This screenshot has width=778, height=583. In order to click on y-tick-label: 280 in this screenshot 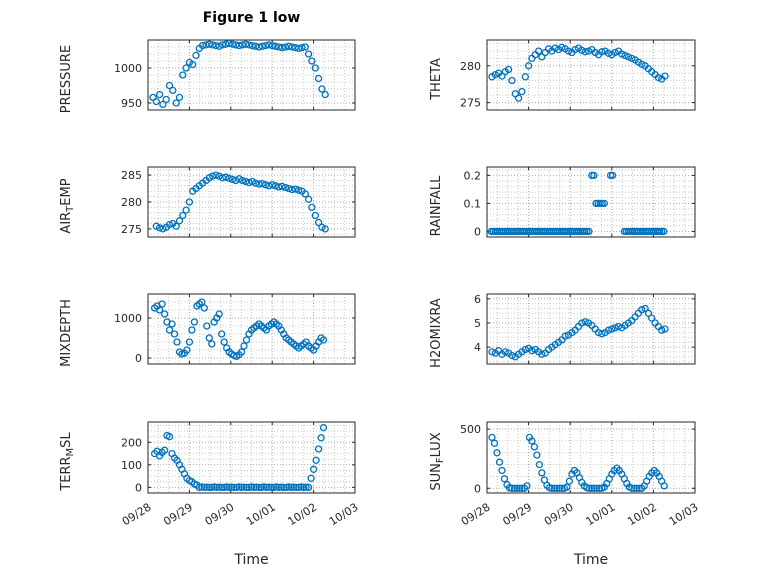, I will do `click(470, 66)`.